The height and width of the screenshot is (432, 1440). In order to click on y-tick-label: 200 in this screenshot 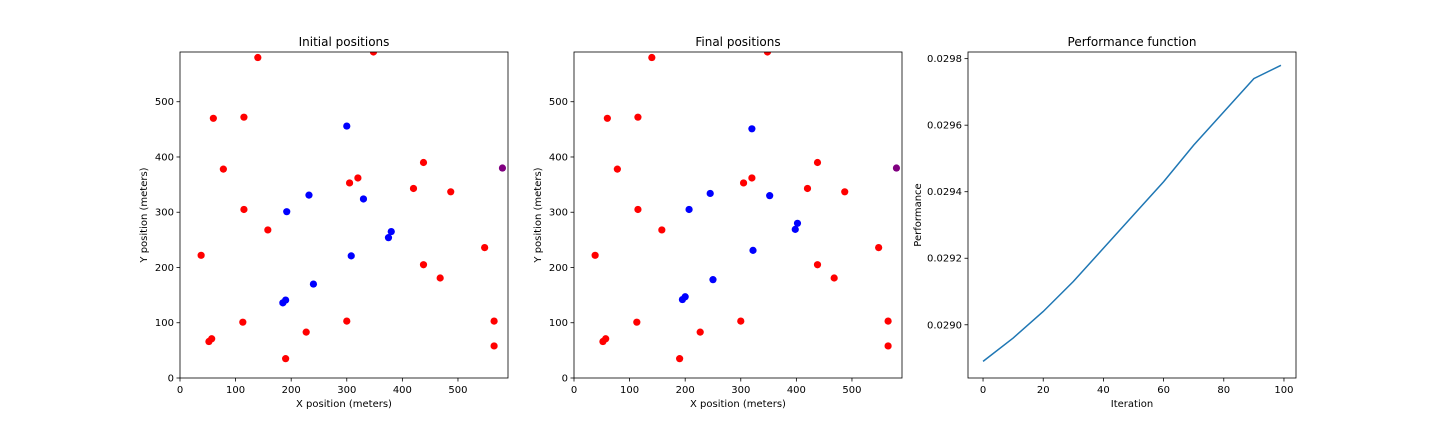, I will do `click(164, 268)`.